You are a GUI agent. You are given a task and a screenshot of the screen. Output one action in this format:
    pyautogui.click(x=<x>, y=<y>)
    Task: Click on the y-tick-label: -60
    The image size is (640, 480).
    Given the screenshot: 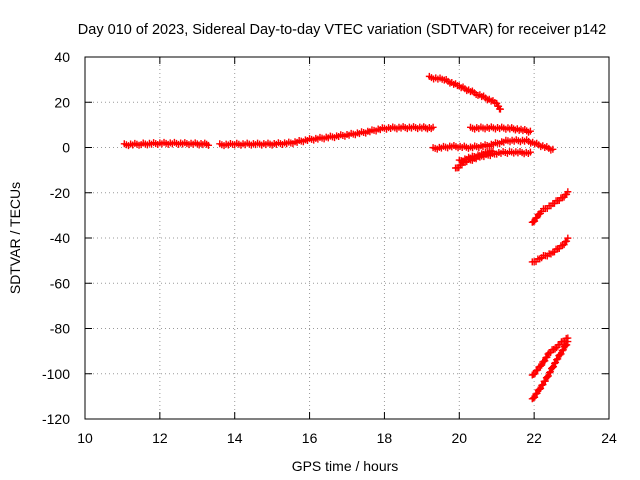 What is the action you would take?
    pyautogui.click(x=60, y=283)
    